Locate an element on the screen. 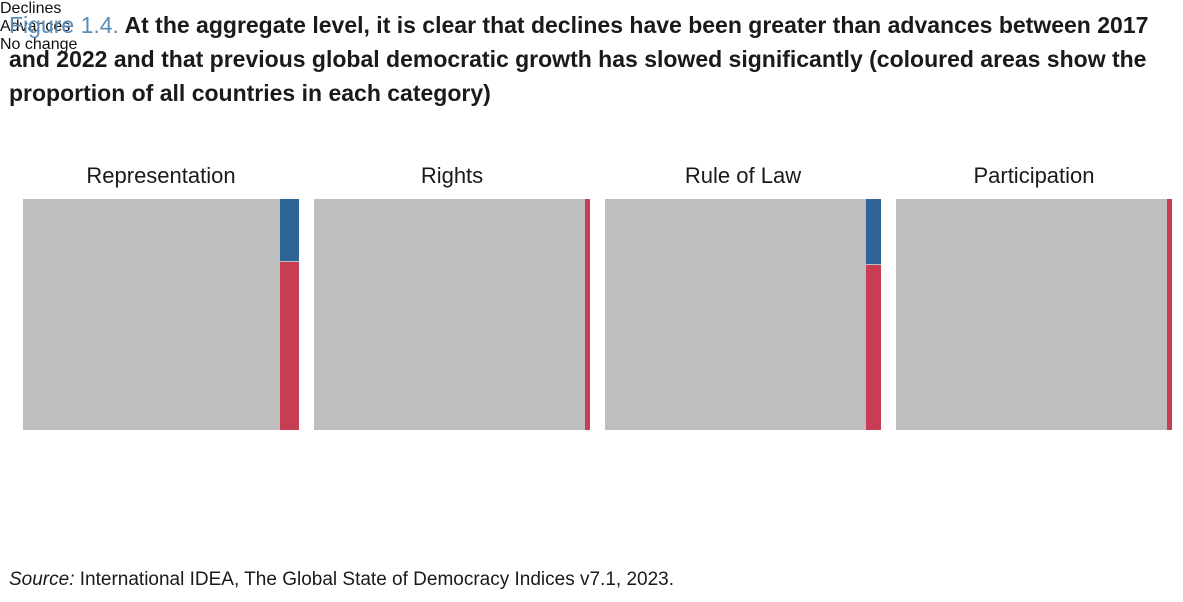  panel-rule-of-law is located at coordinates (743, 314).